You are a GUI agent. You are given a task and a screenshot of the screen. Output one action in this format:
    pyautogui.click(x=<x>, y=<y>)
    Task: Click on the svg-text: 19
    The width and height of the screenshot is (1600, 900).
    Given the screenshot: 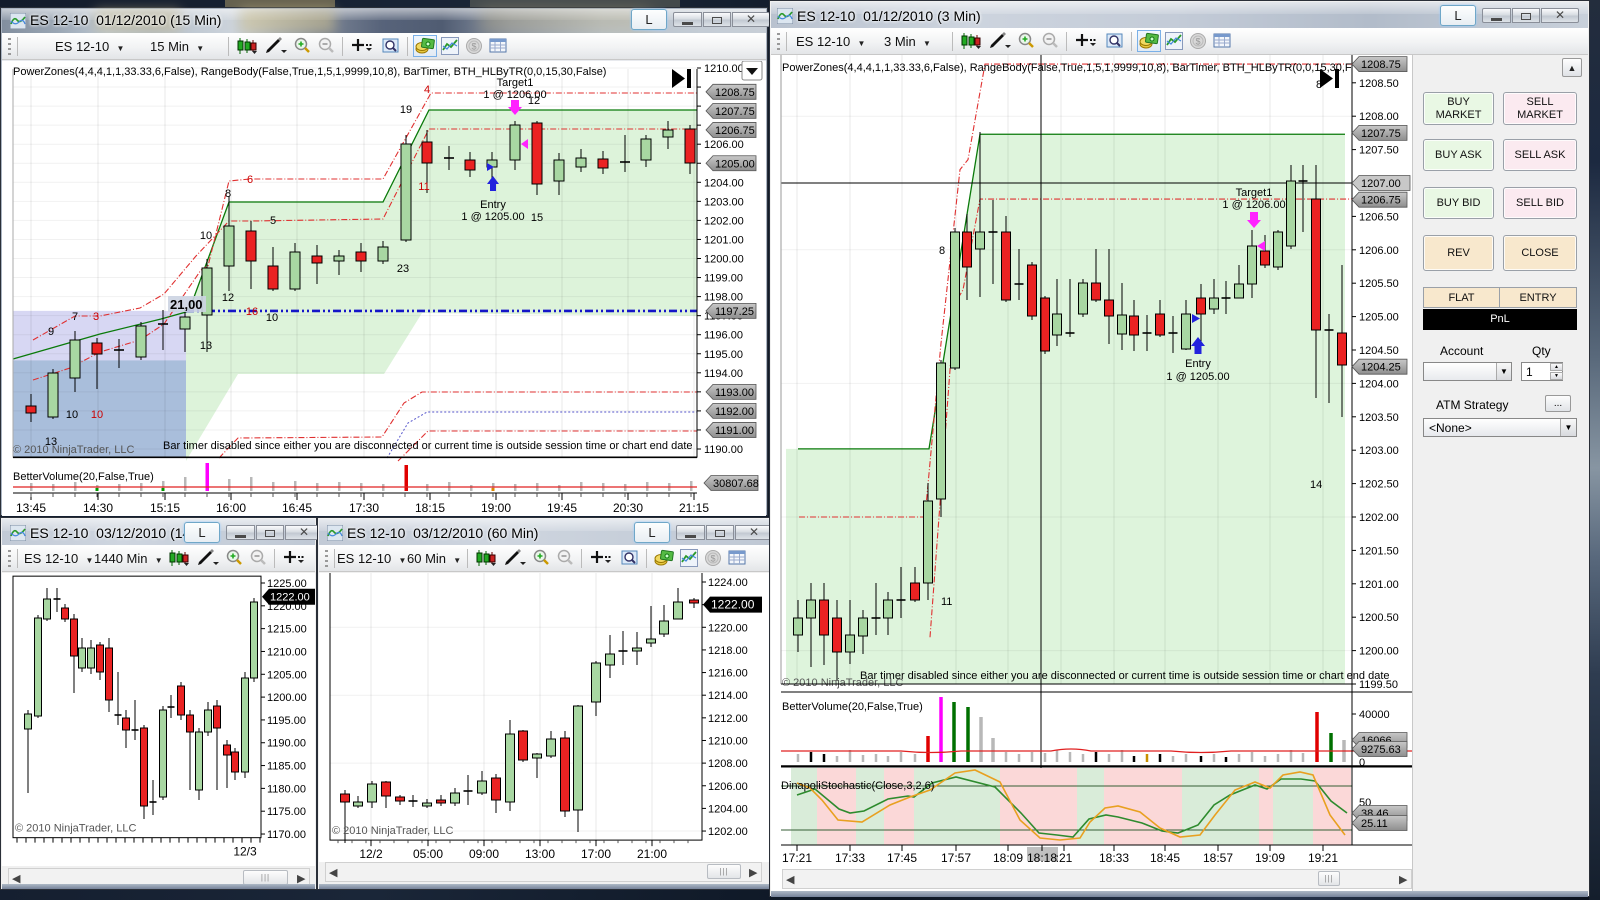 What is the action you would take?
    pyautogui.click(x=406, y=110)
    